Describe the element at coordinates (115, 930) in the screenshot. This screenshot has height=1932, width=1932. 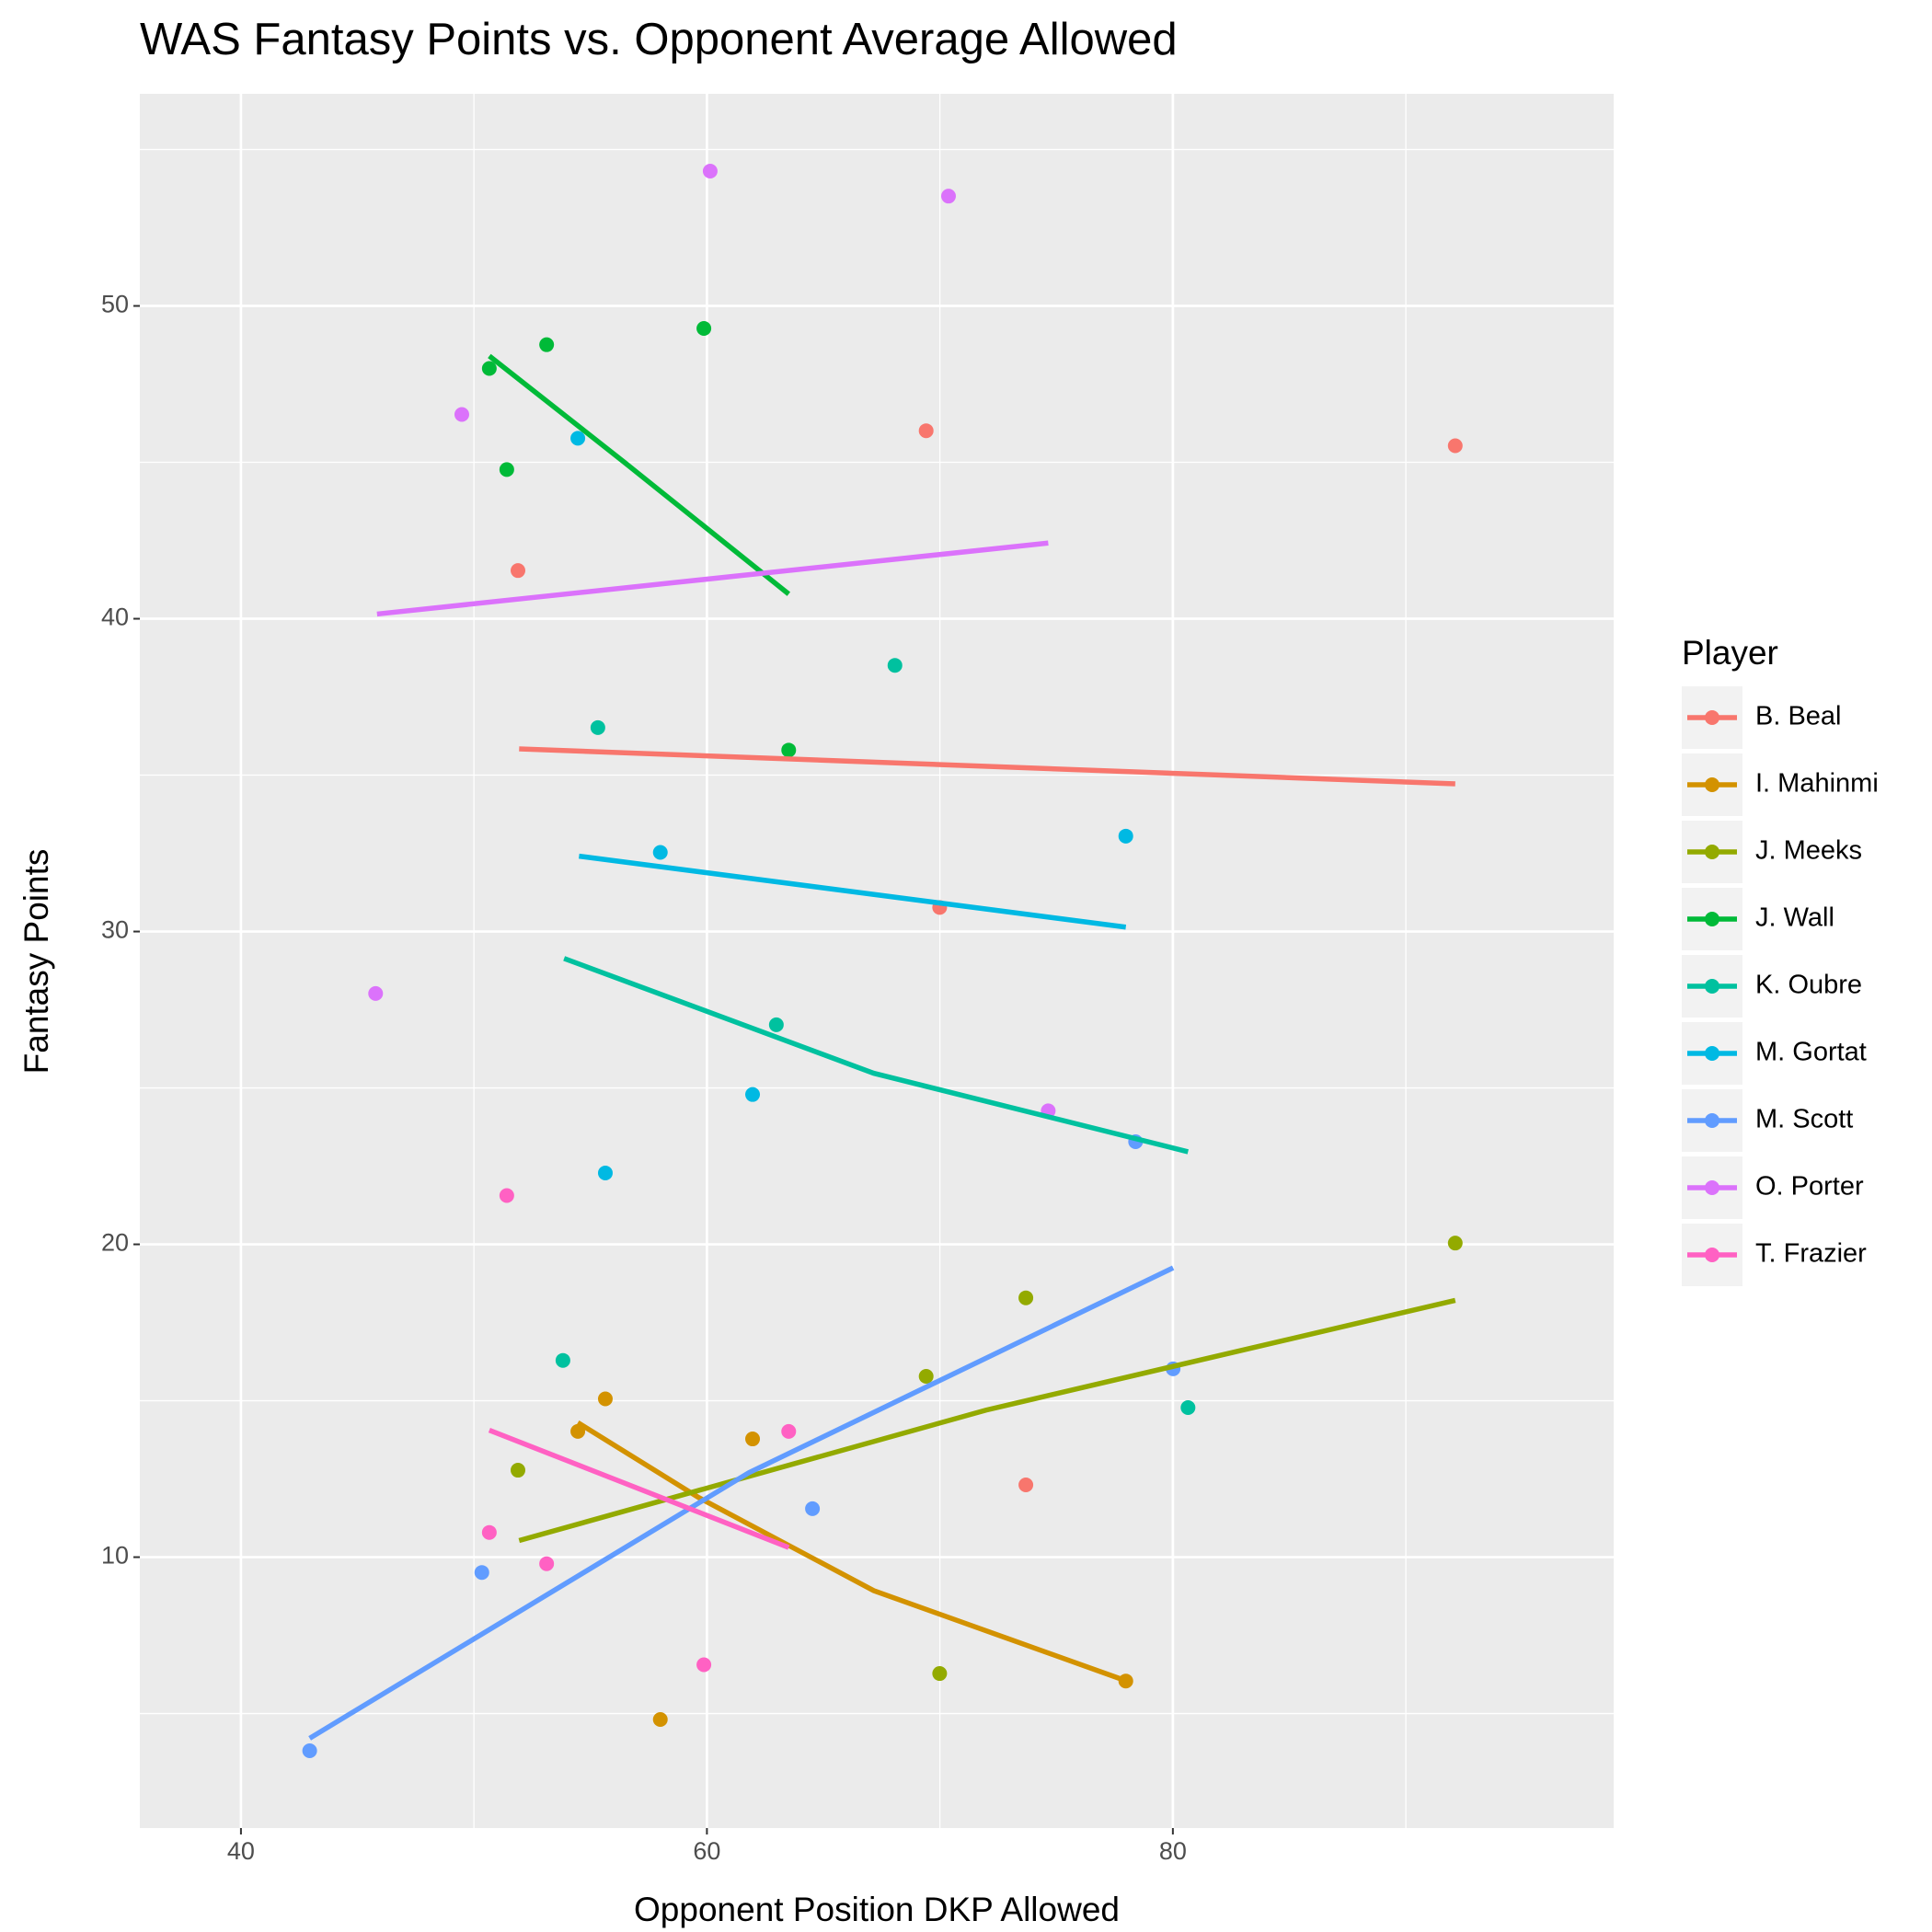
I see `y-tick-label: 30` at that location.